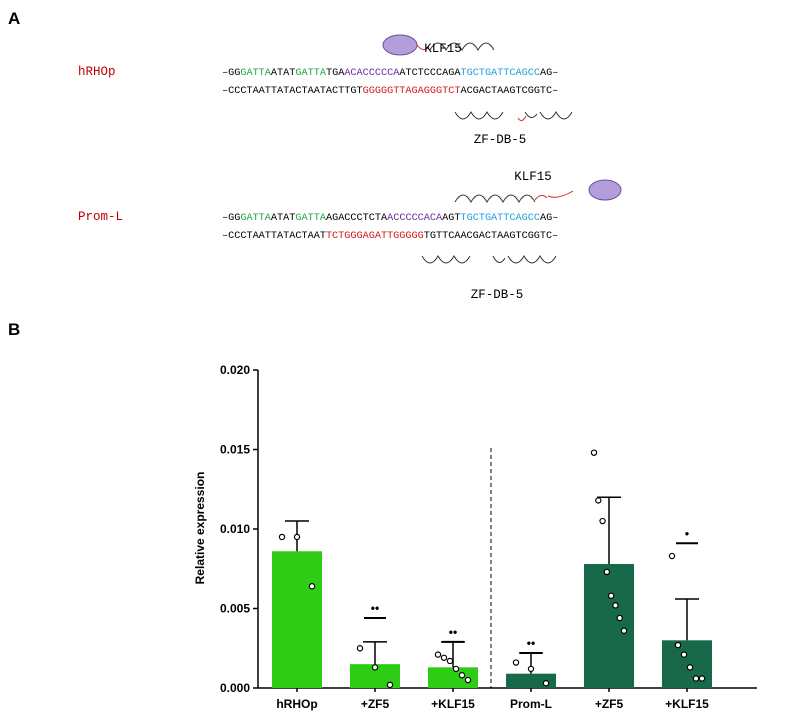 The height and width of the screenshot is (718, 787). Describe the element at coordinates (687, 533) in the screenshot. I see `significance-mark: •` at that location.